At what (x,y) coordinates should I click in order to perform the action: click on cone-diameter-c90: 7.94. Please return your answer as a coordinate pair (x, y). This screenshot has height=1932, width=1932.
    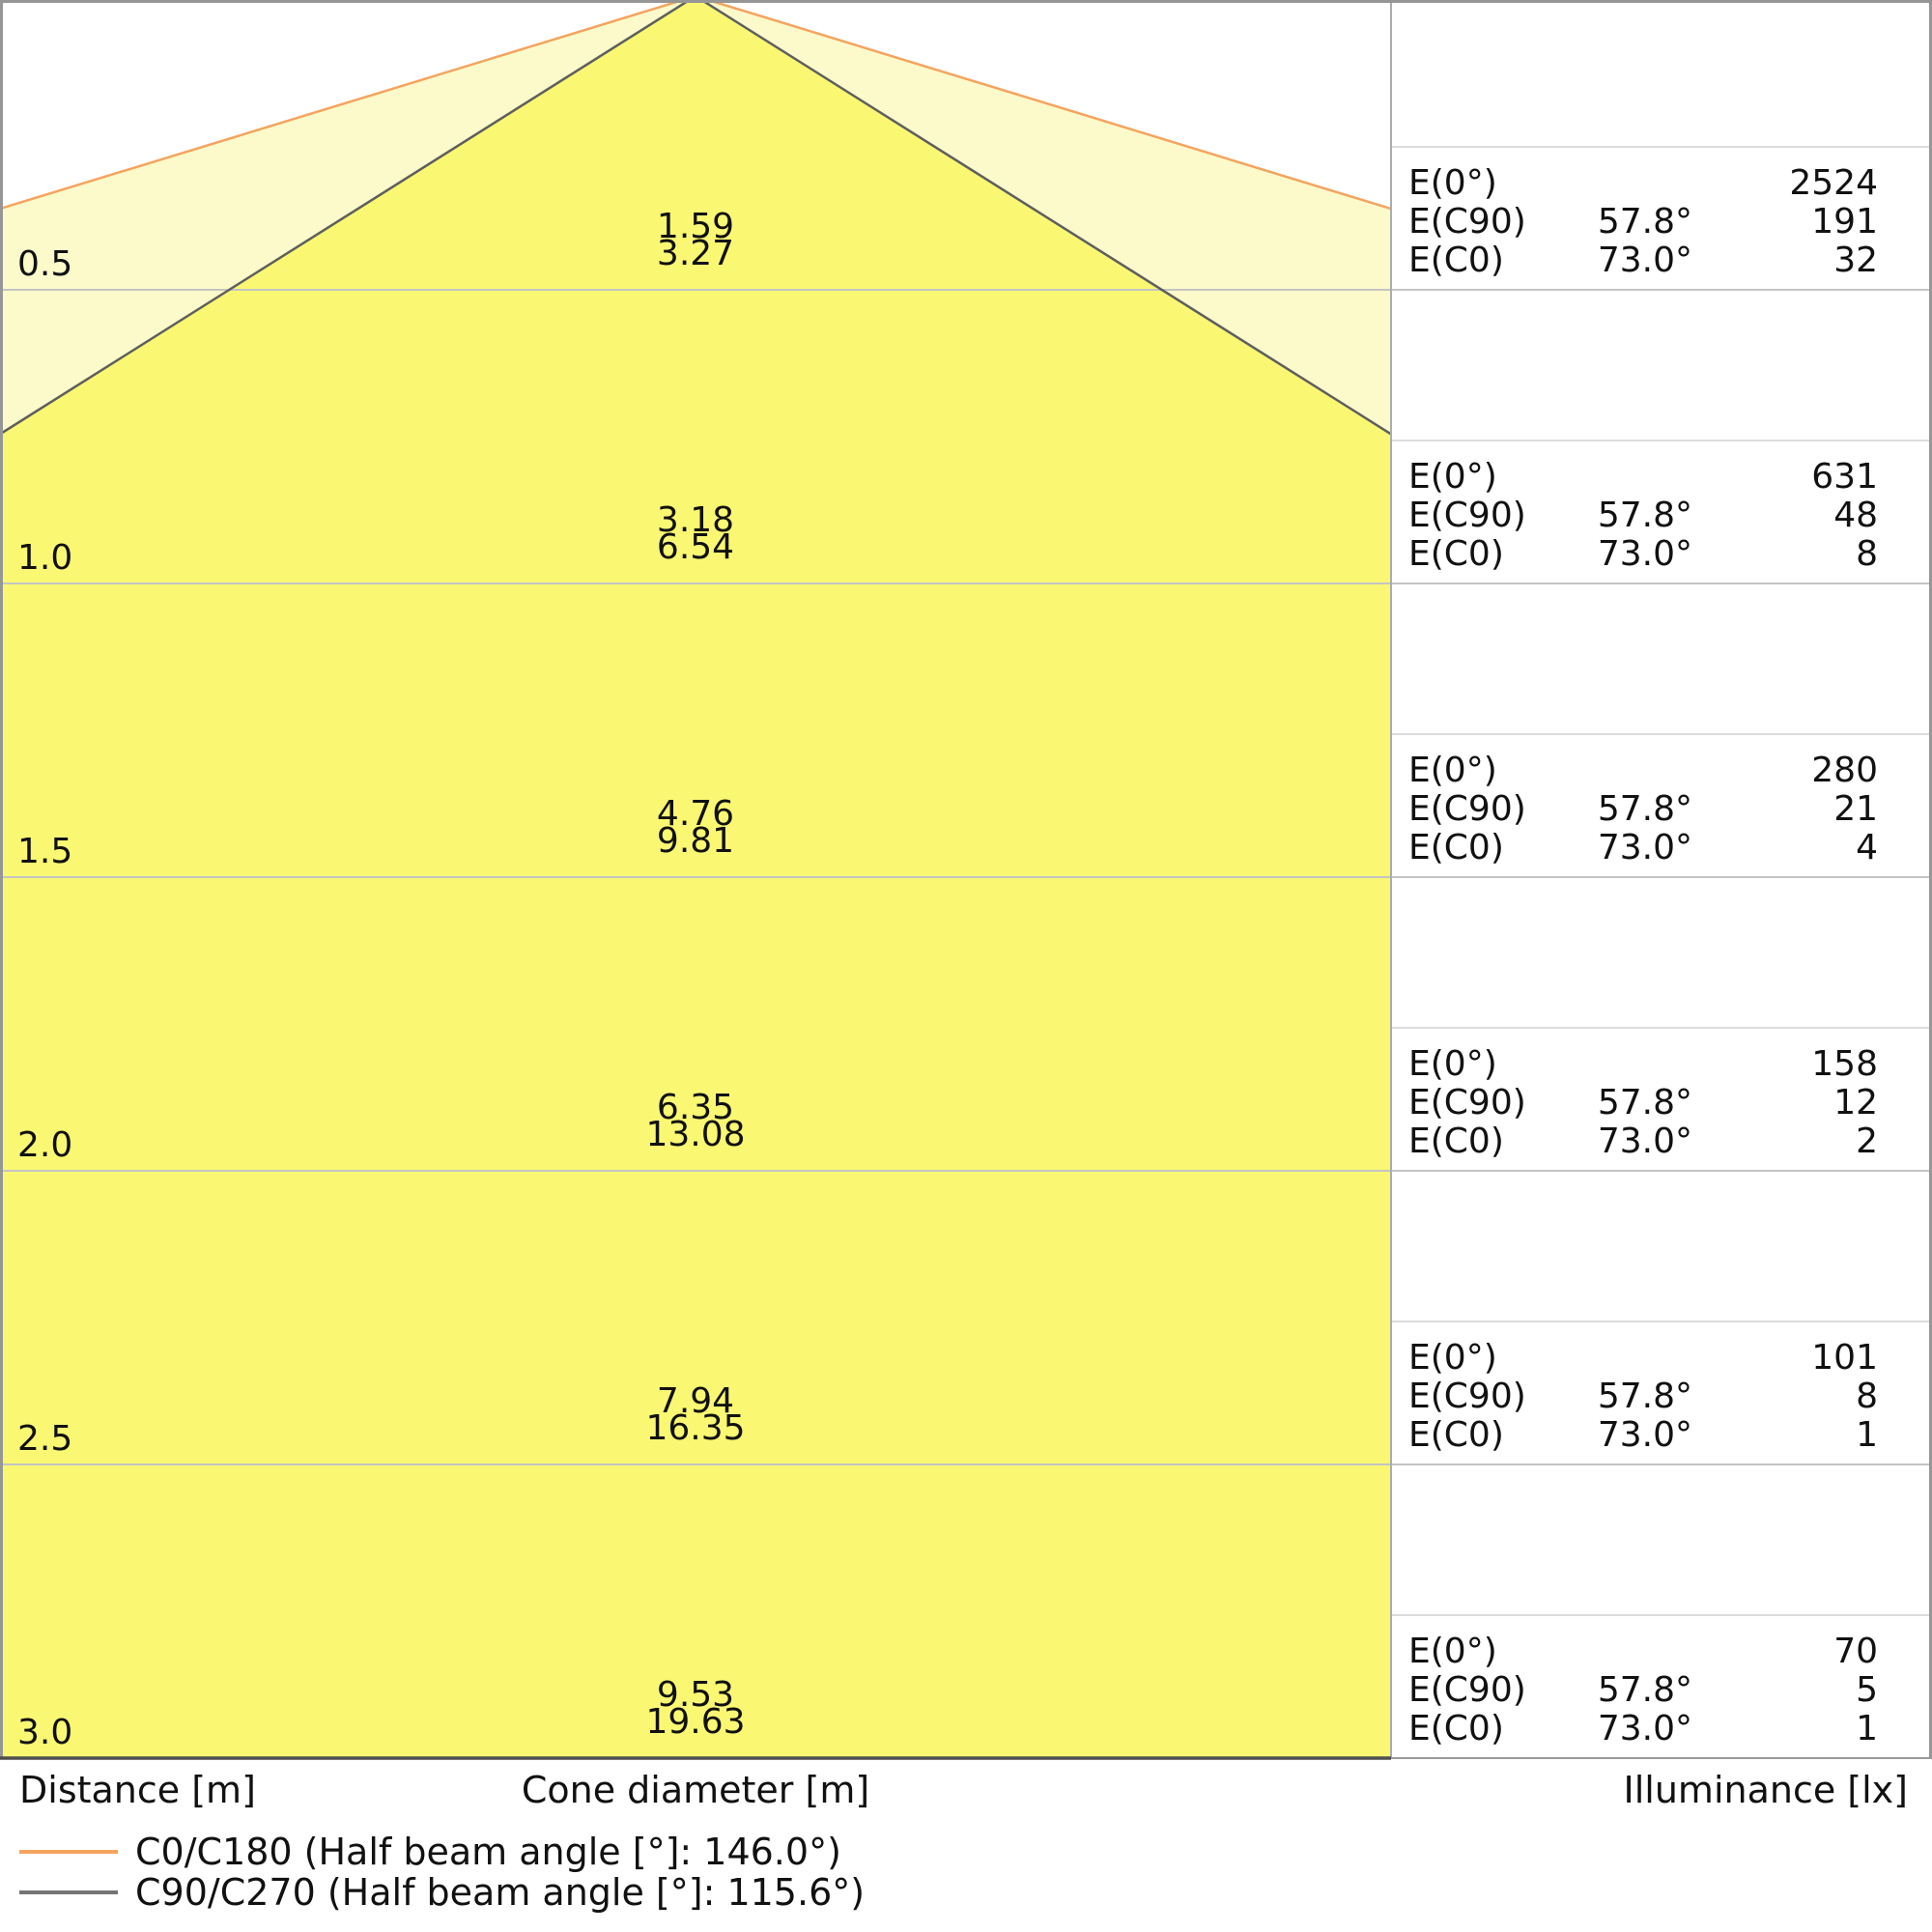
    Looking at the image, I should click on (695, 1401).